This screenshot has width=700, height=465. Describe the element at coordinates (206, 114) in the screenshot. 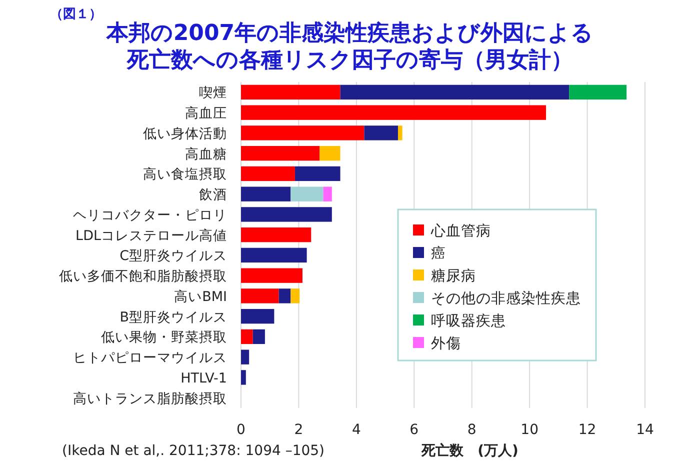

I see `y-tick-label: 高血圧` at that location.